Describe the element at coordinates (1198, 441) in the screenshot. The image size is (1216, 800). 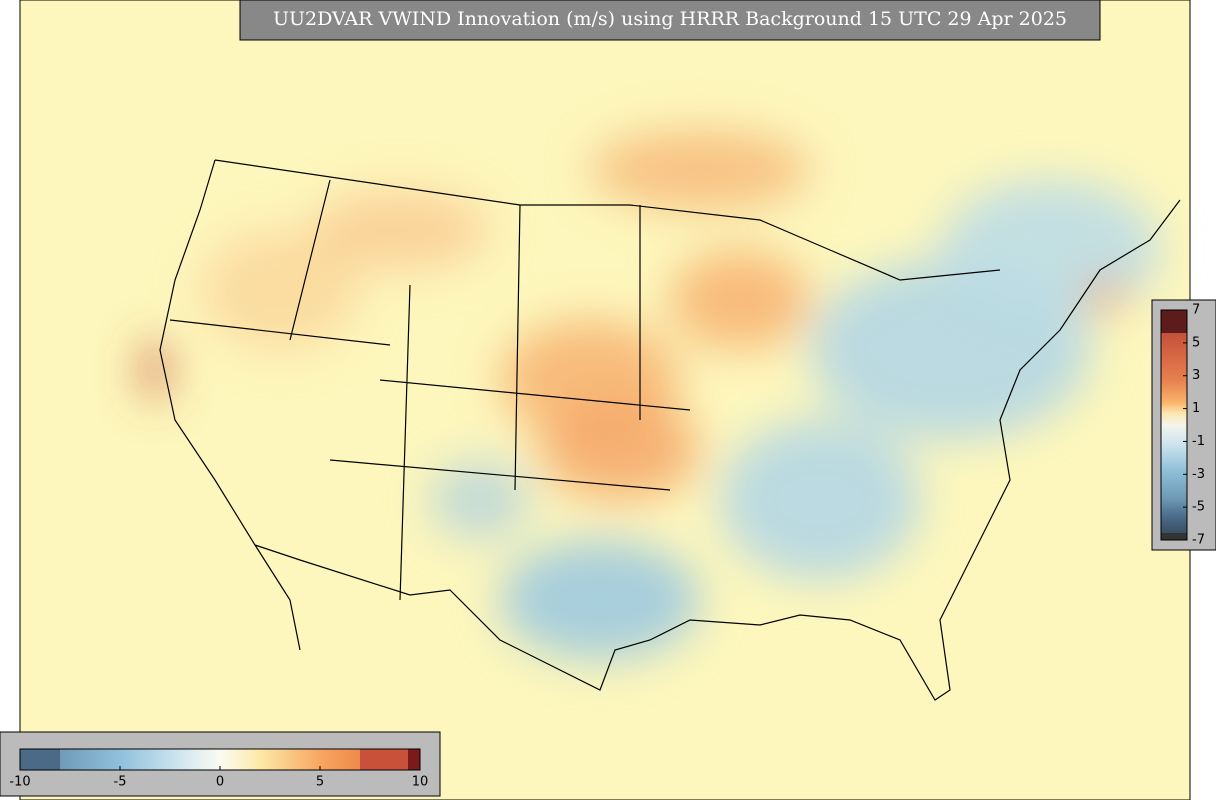
I see `colorbar-tick-label: -1` at that location.